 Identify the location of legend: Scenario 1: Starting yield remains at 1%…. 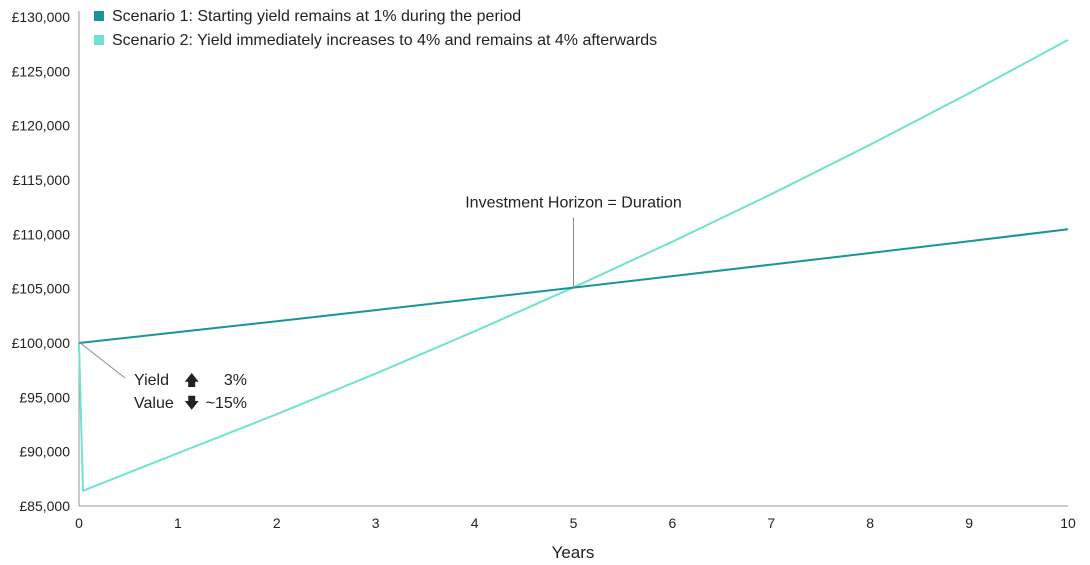
(375, 28).